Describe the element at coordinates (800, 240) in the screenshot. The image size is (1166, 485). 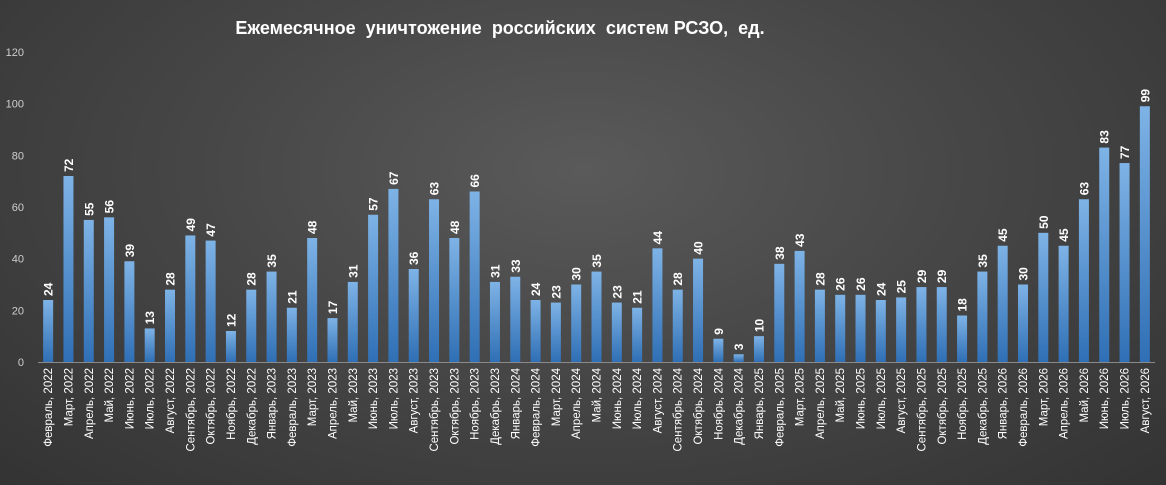
I see `value-label: 43` at that location.